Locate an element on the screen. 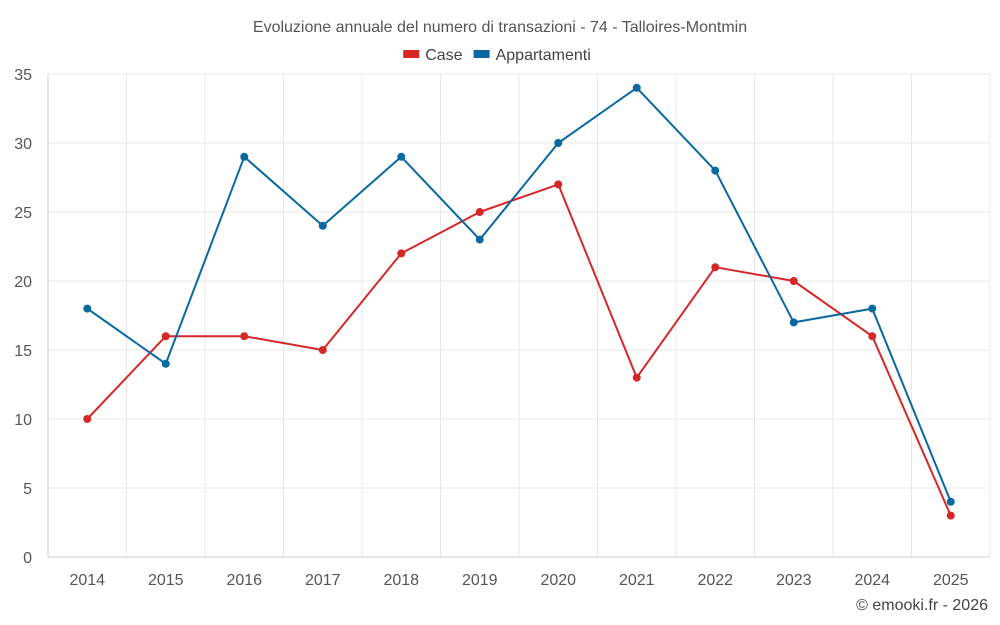 Image resolution: width=1000 pixels, height=625 pixels. y-tick-label: 35 is located at coordinates (23, 75).